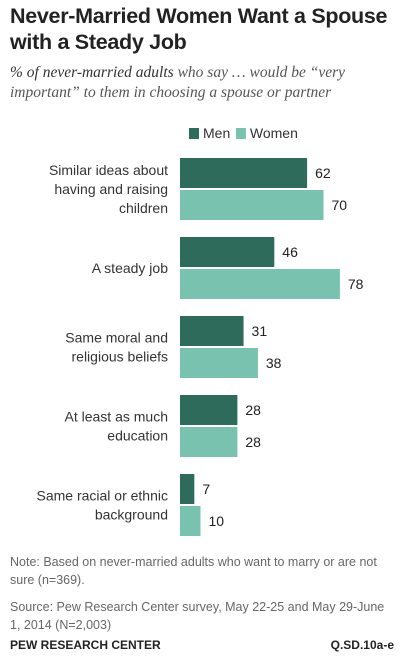 This screenshot has width=403, height=671. I want to click on category-label: education, so click(137, 436).